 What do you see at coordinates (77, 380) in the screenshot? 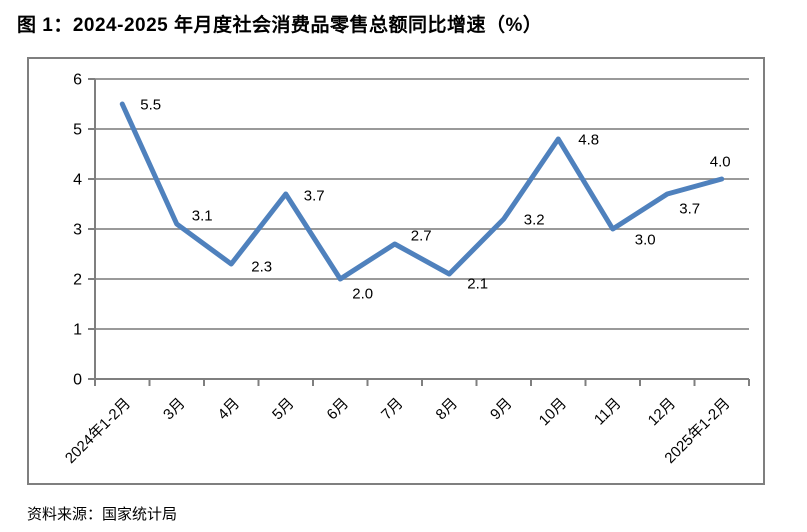
I see `y-tick-label: 0` at bounding box center [77, 380].